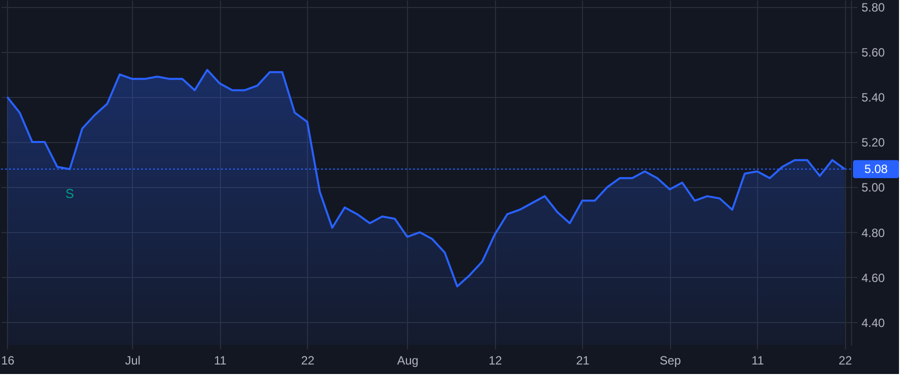 Image resolution: width=900 pixels, height=380 pixels. I want to click on y-tick-label: 4.40, so click(874, 323).